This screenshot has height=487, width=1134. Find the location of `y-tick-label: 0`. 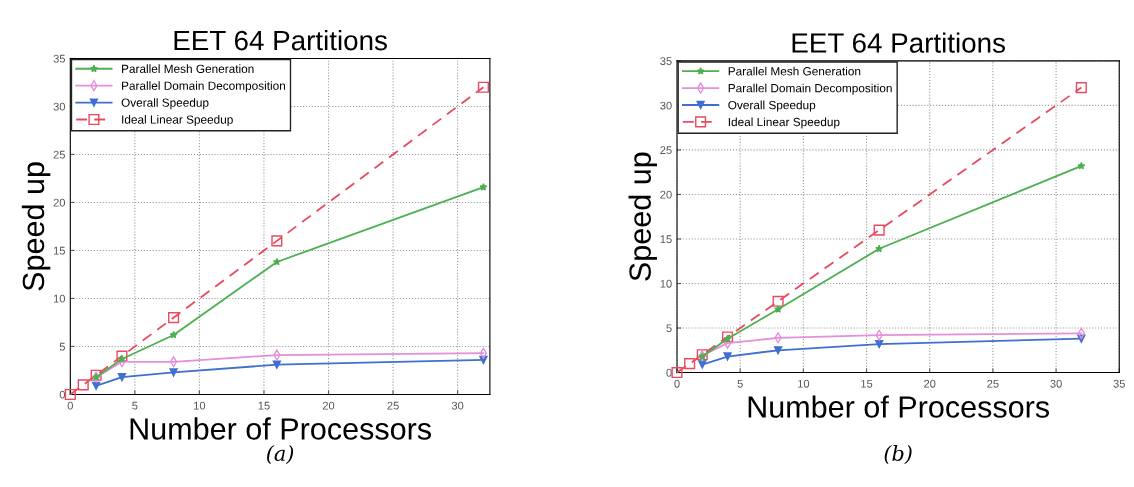

y-tick-label: 0 is located at coordinates (62, 394).